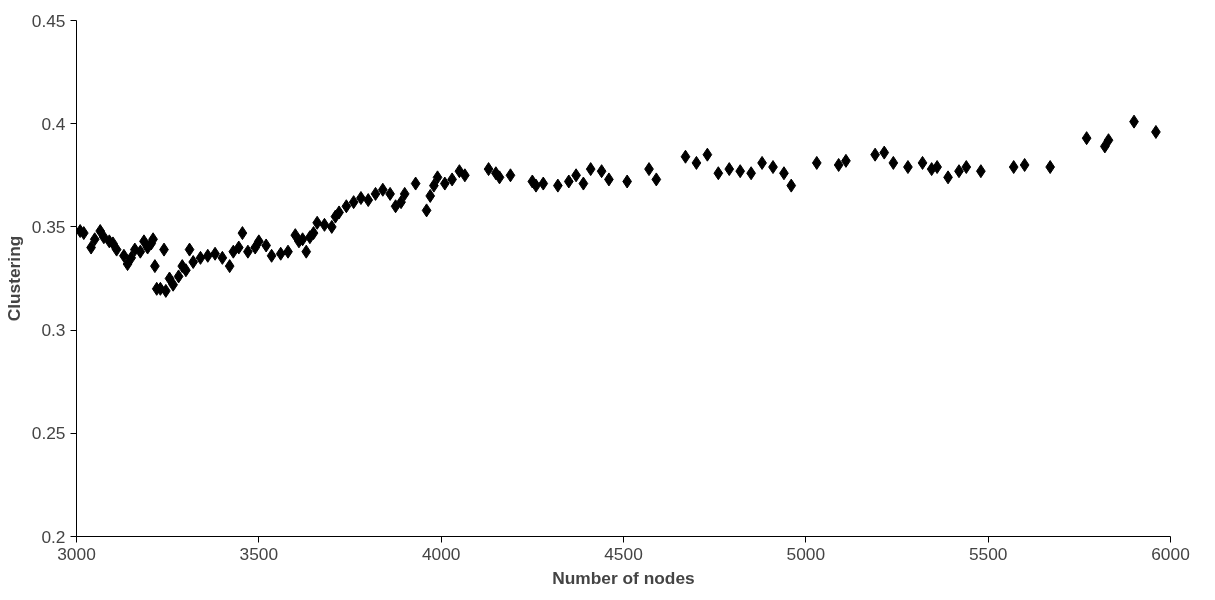 The image size is (1215, 600). I want to click on x-tick-label: 4500, so click(623, 553).